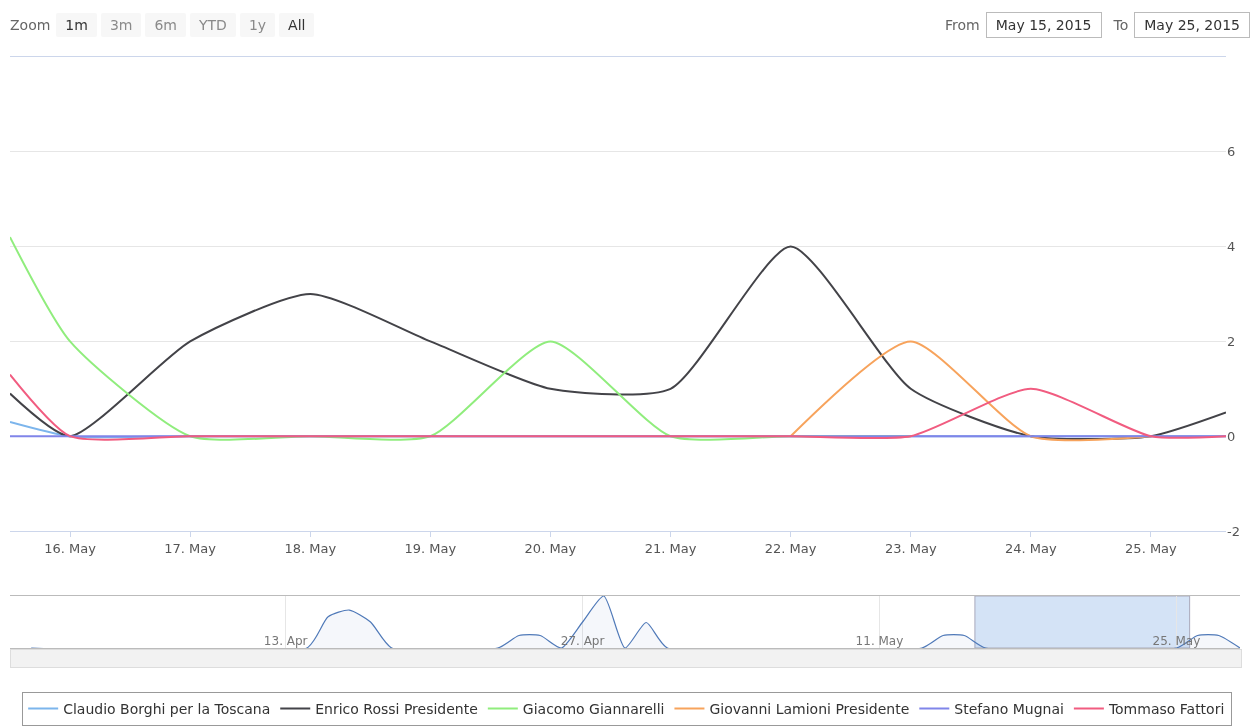 The width and height of the screenshot is (1260, 726). I want to click on y-tick-label: 6, so click(1231, 152).